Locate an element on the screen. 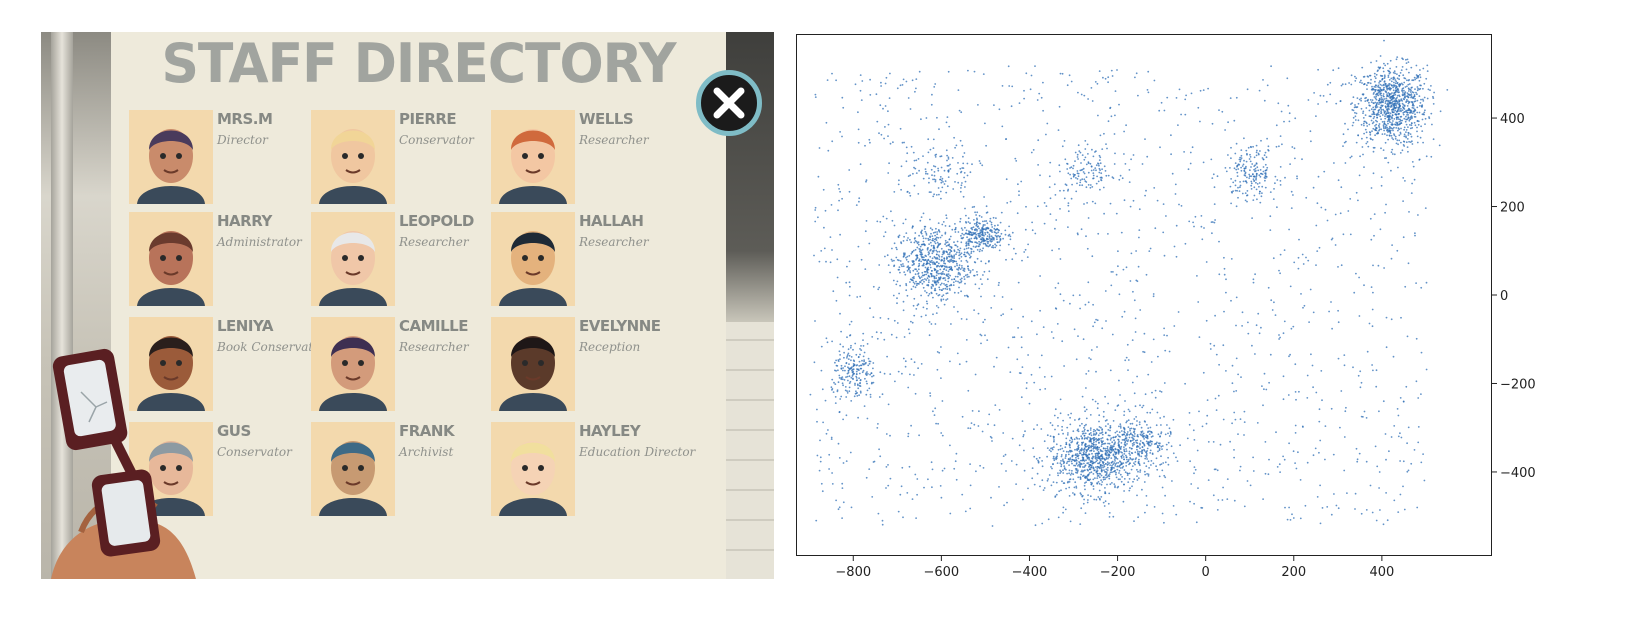 This screenshot has width=1648, height=626. x-tick-label: −400 is located at coordinates (1030, 572).